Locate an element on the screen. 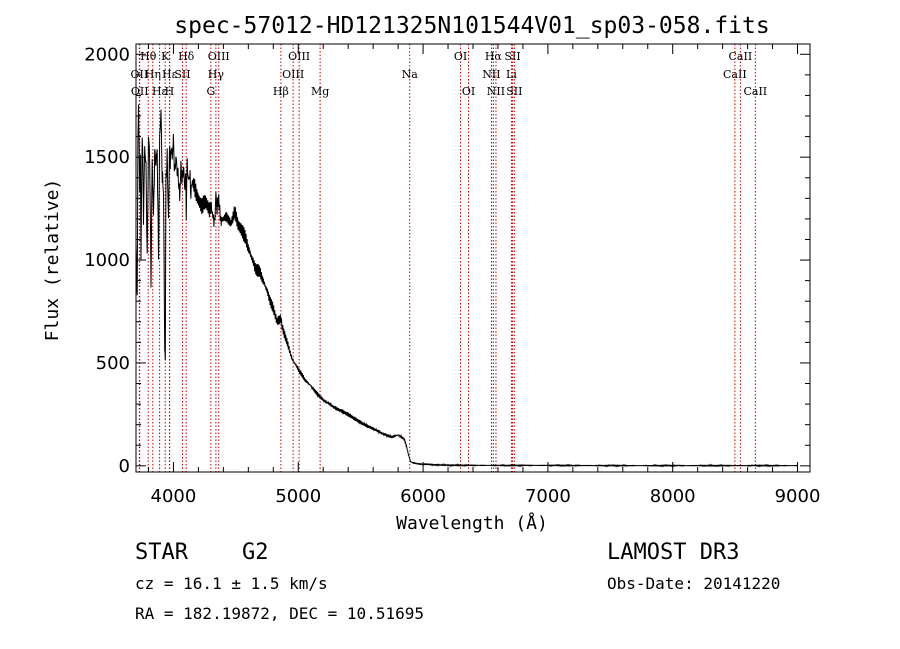 This screenshot has width=900, height=649. y-tick-label: 0 is located at coordinates (124, 466).